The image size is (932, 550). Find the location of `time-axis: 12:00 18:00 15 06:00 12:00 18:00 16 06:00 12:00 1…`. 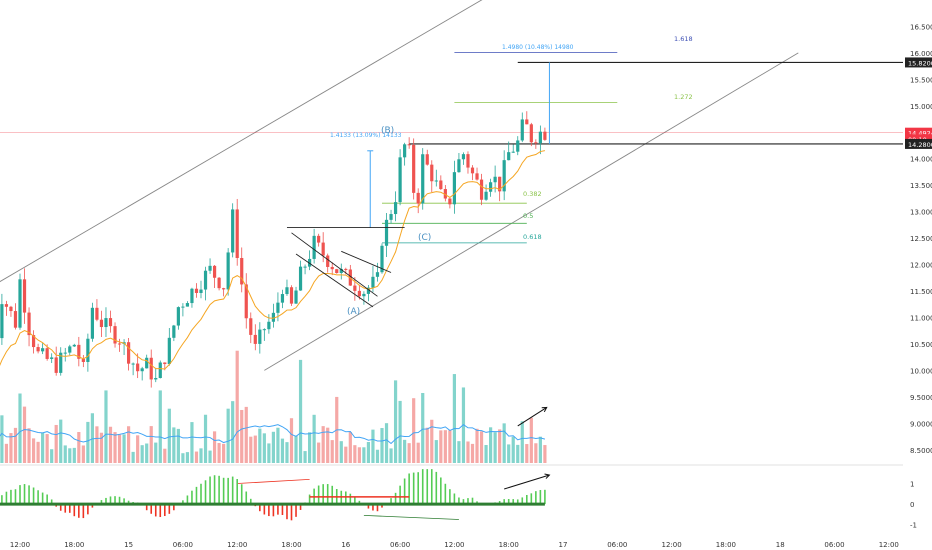

time-axis: 12:00 18:00 15 06:00 12:00 18:00 16 06:00 12:00 1… is located at coordinates (471, 545).